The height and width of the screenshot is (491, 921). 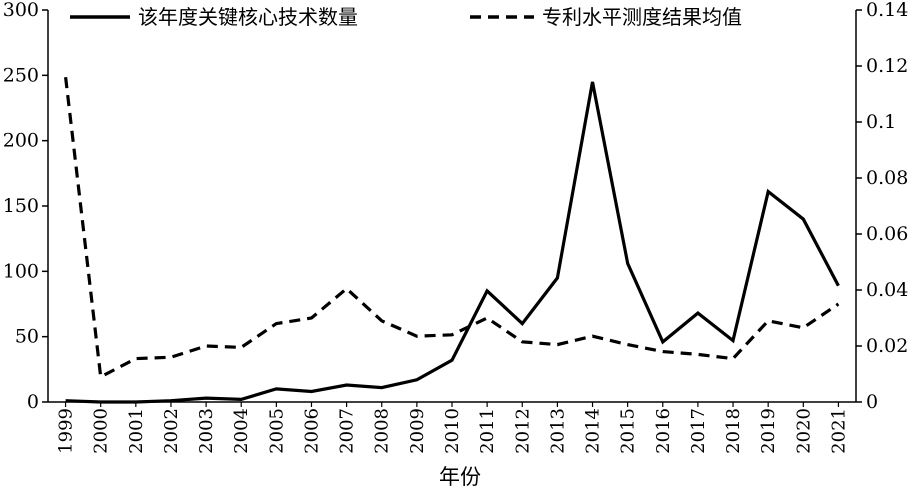 I want to click on x-tick-label: 2010, so click(x=452, y=431).